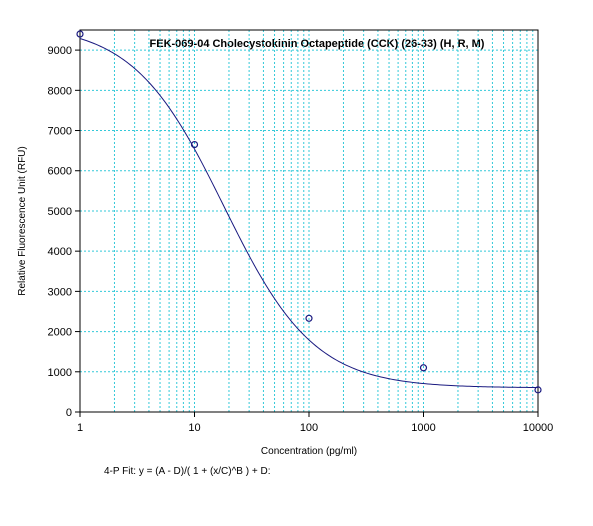 The height and width of the screenshot is (526, 593). I want to click on y-axis-label: Relative Fluorescence Unit (RFU), so click(22, 221).